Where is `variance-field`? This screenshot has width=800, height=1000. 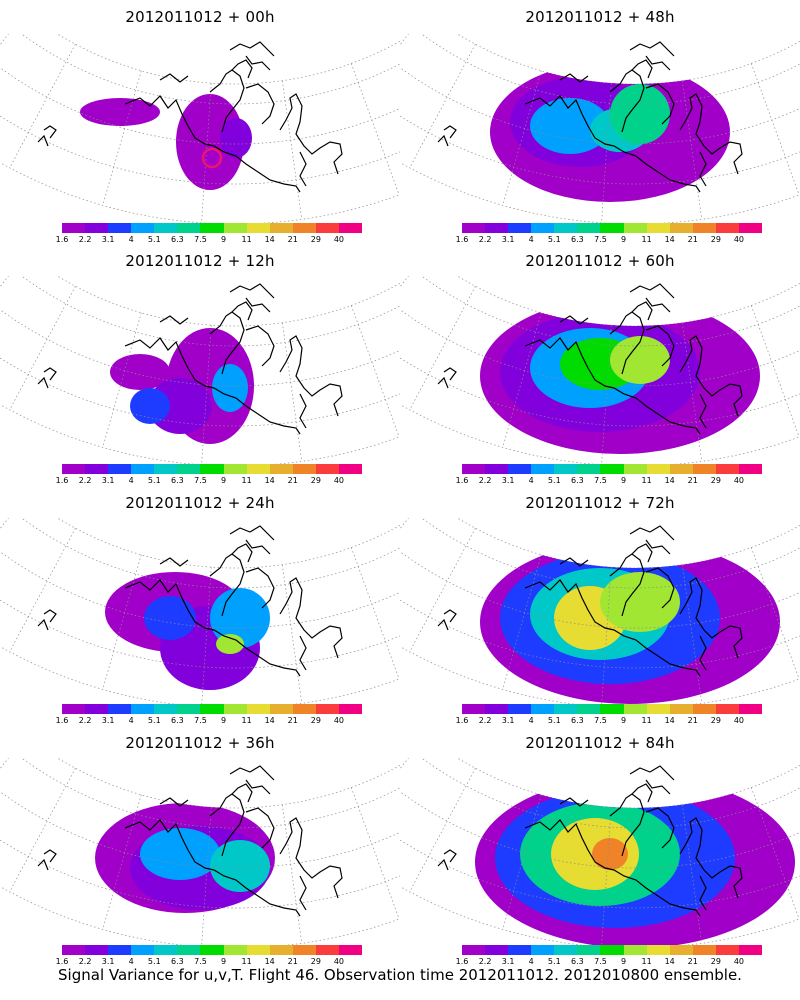
variance-field is located at coordinates (187, 631).